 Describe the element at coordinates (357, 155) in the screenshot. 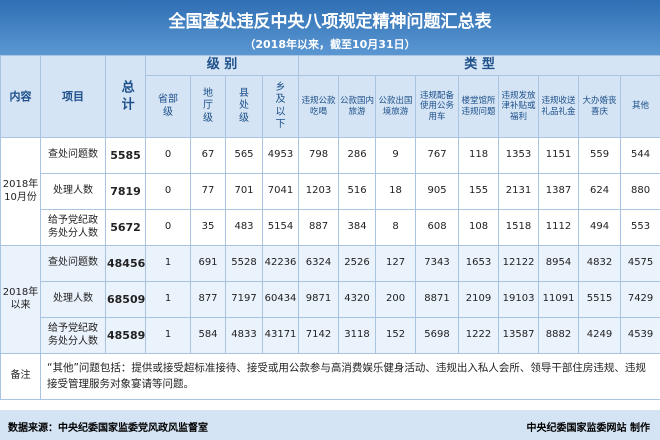

I see `type-cell: 286` at that location.